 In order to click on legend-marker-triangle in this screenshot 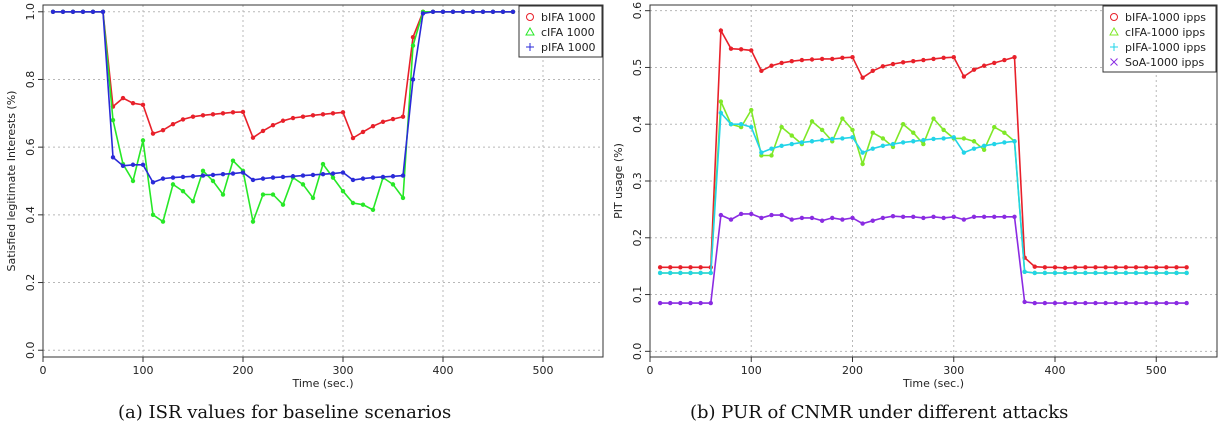, I will do `click(530, 31)`.